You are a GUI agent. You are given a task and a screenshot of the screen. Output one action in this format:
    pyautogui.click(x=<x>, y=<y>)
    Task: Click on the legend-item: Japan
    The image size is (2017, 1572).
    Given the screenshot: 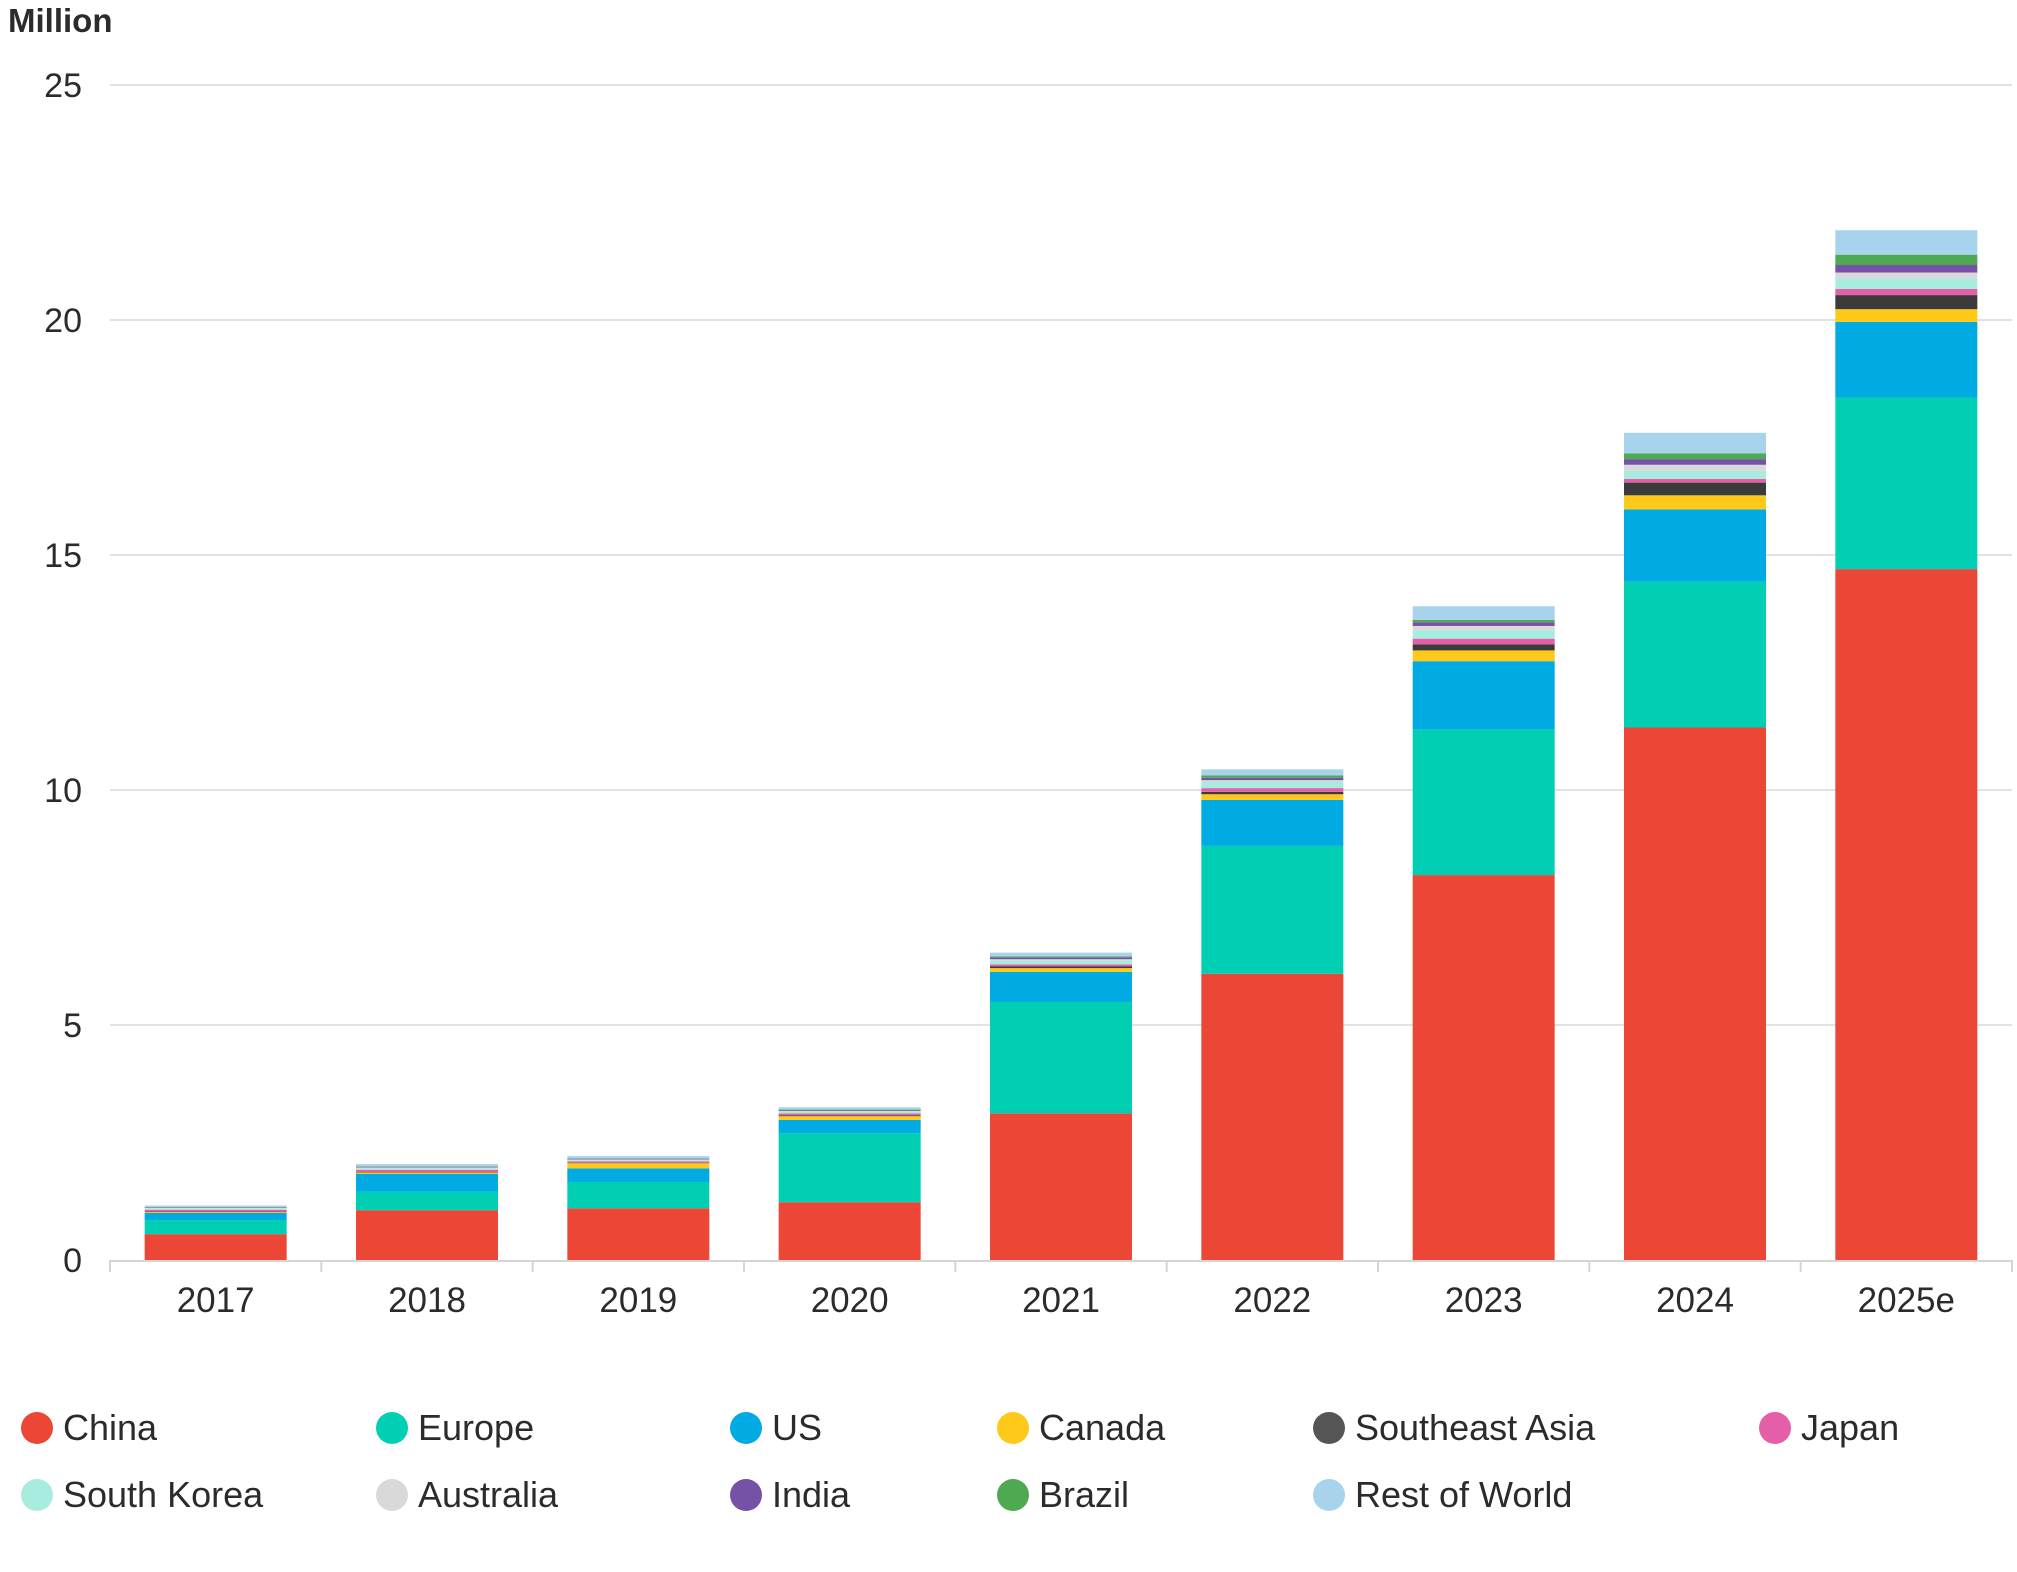 What is the action you would take?
    pyautogui.click(x=1829, y=1428)
    